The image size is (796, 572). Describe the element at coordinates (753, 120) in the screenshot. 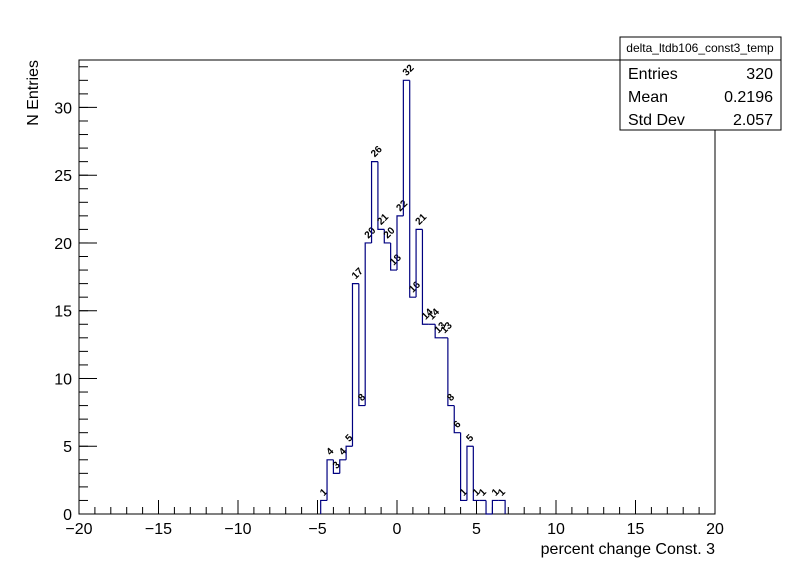

I see `stats-value: 2.057` at that location.